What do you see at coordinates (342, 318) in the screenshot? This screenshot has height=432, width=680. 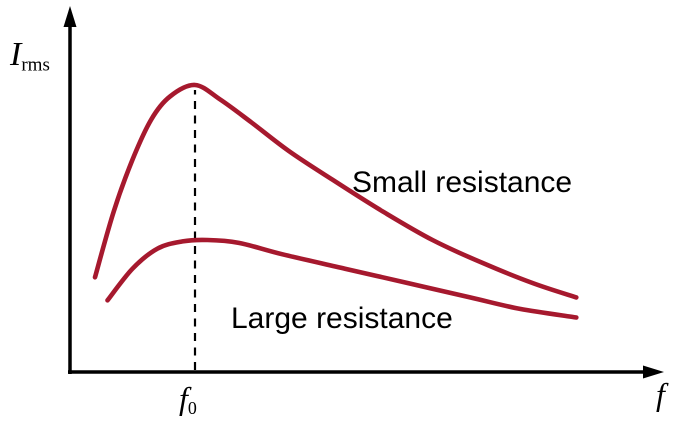 I see `large-resistance-label: Large resistance` at bounding box center [342, 318].